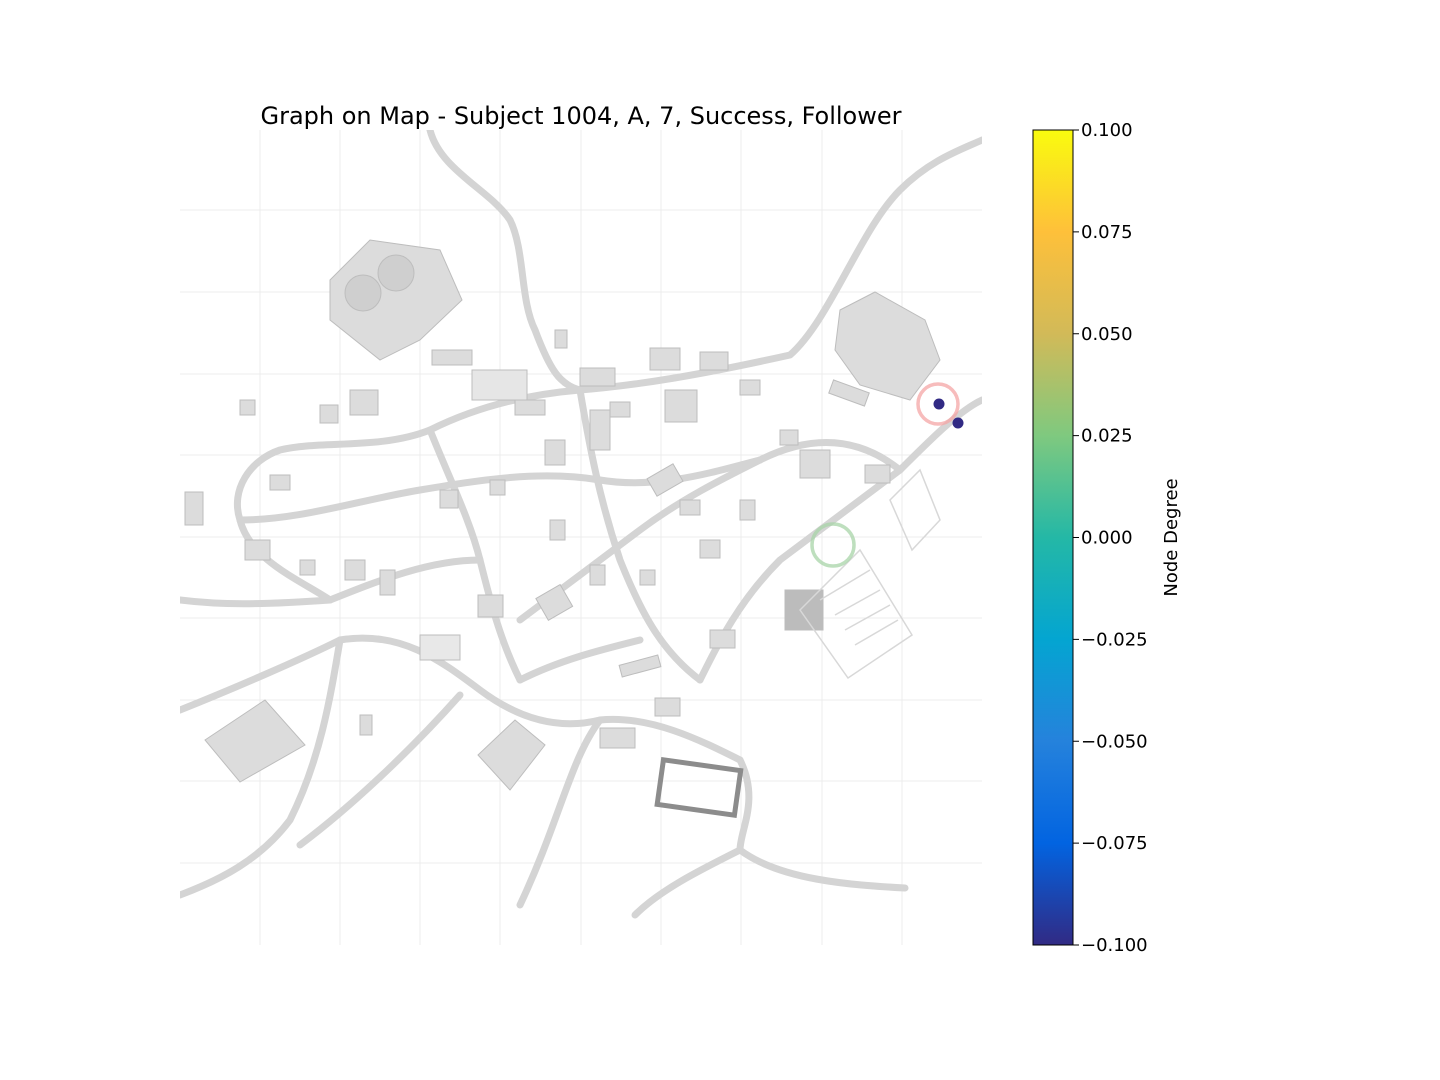 The image size is (1440, 1080). I want to click on colorbar-tick-label: −0.100, so click(1114, 945).